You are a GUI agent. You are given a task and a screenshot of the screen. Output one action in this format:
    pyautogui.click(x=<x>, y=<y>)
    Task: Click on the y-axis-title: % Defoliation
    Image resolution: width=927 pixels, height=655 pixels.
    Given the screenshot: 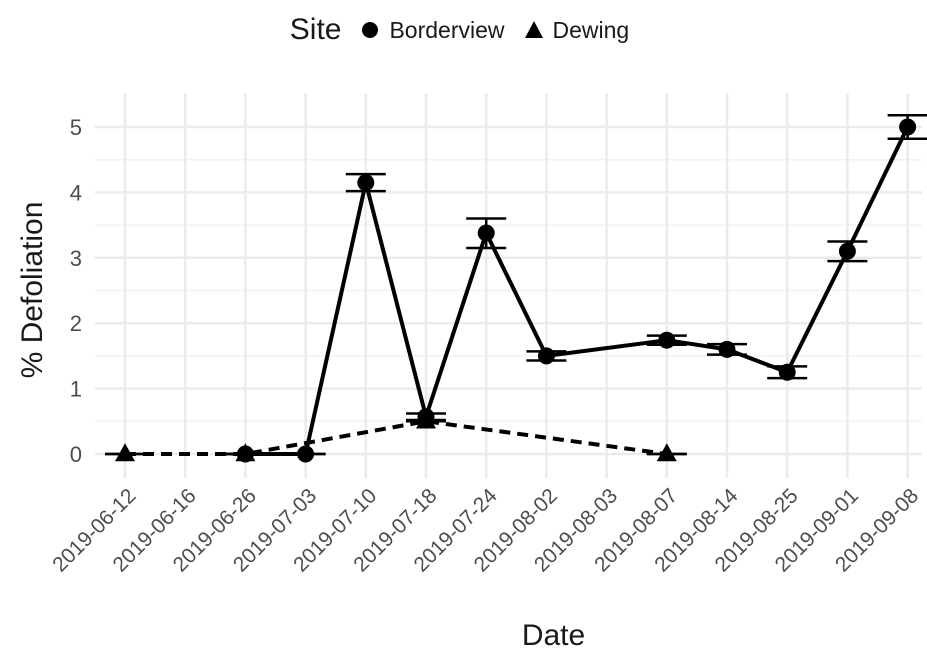 What is the action you would take?
    pyautogui.click(x=32, y=290)
    